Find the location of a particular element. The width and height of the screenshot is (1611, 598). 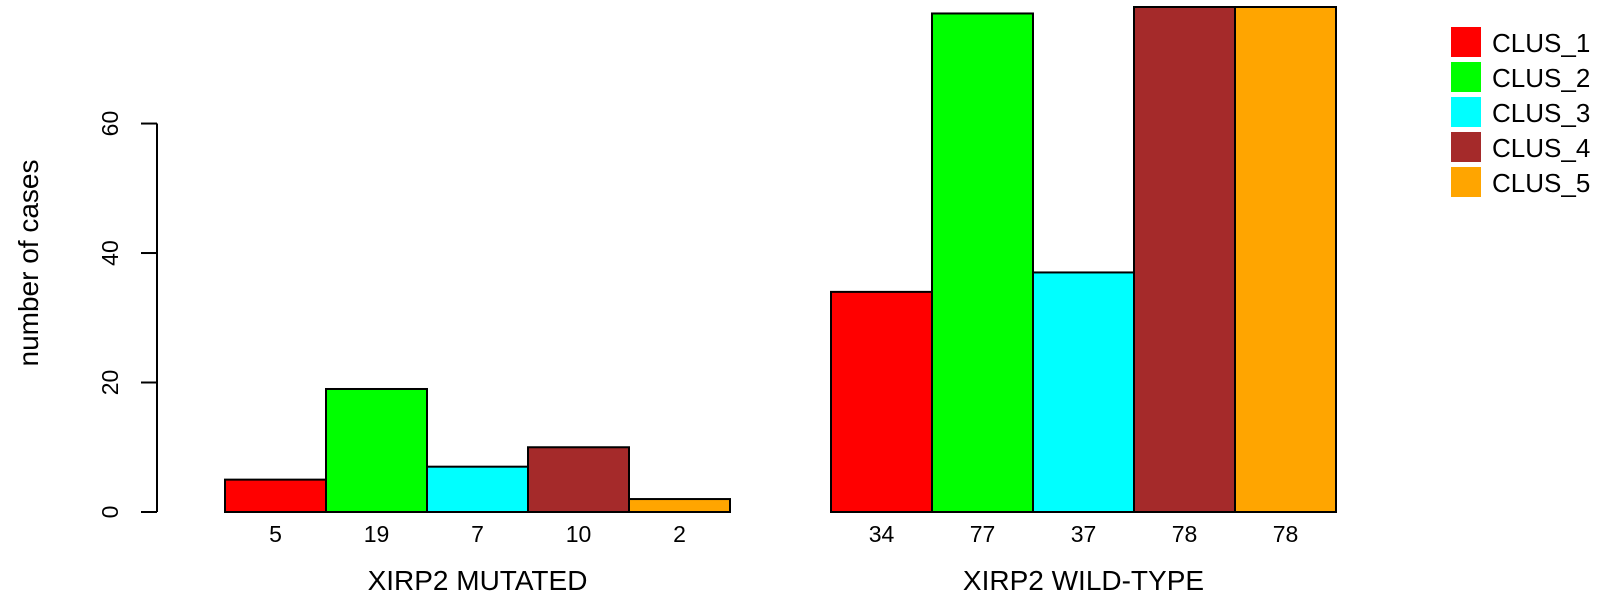

y-tick-label: 60 is located at coordinates (110, 124).